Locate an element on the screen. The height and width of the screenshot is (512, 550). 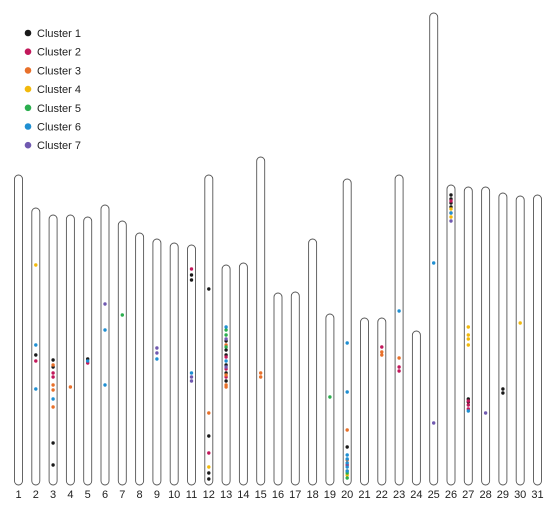
chromosome-label-6: 6 is located at coordinates (105, 495).